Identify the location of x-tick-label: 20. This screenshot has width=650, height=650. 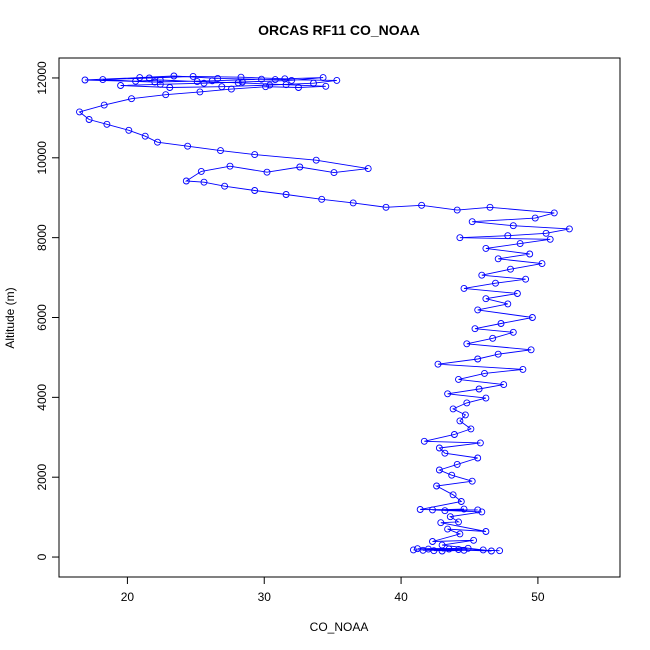
(128, 597).